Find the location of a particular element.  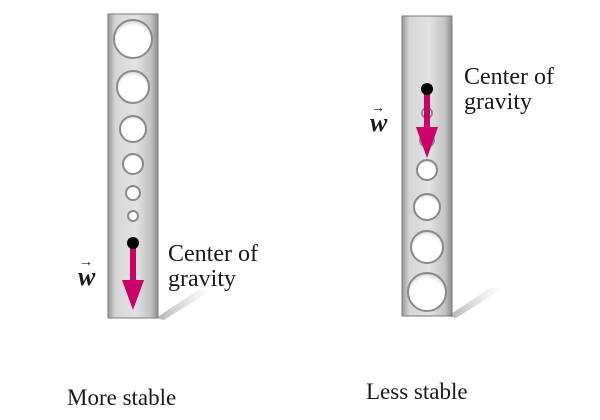

right-weight-arrow-head is located at coordinates (427, 142).